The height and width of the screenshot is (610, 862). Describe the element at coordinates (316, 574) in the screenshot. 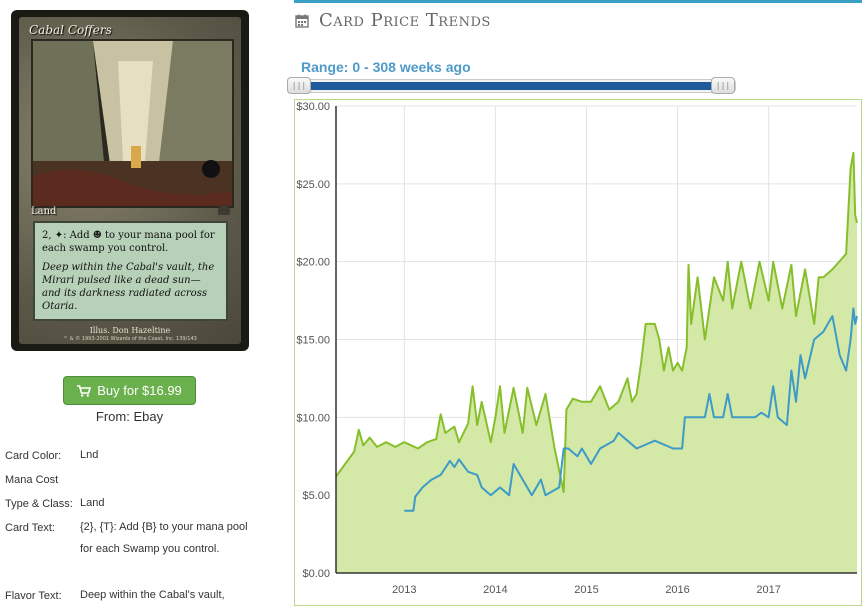

I see `y-tick-label: $0.00` at that location.